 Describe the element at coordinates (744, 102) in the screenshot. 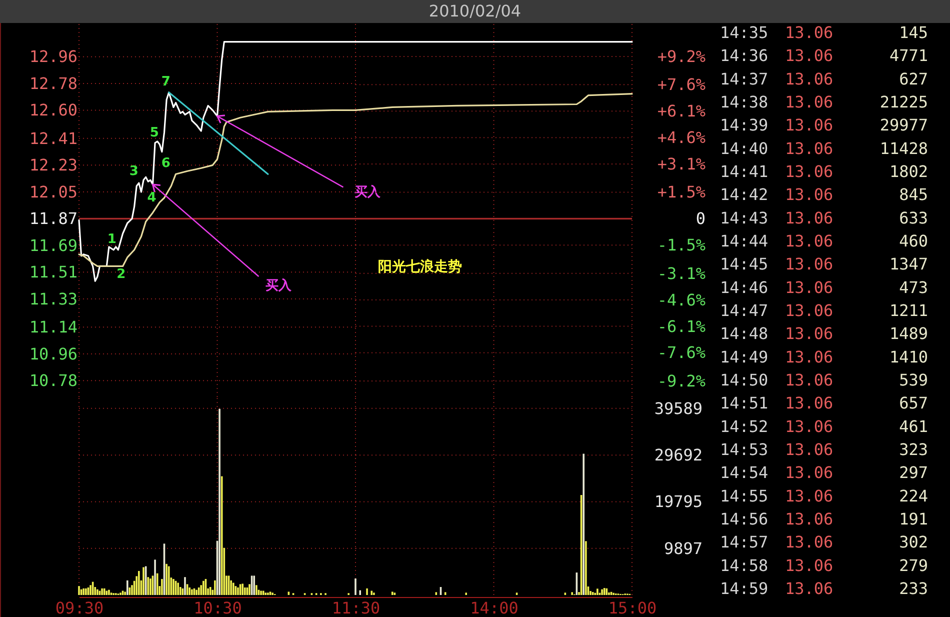

I see `text: 14:38` at that location.